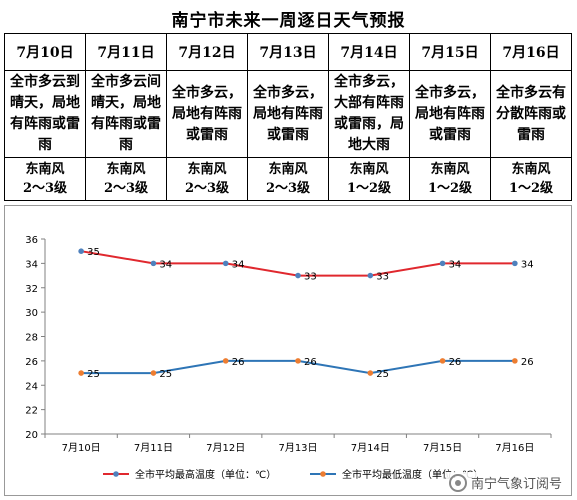 This screenshot has width=577, height=500. I want to click on watermark-text: 南宁气象订阅号, so click(516, 484).